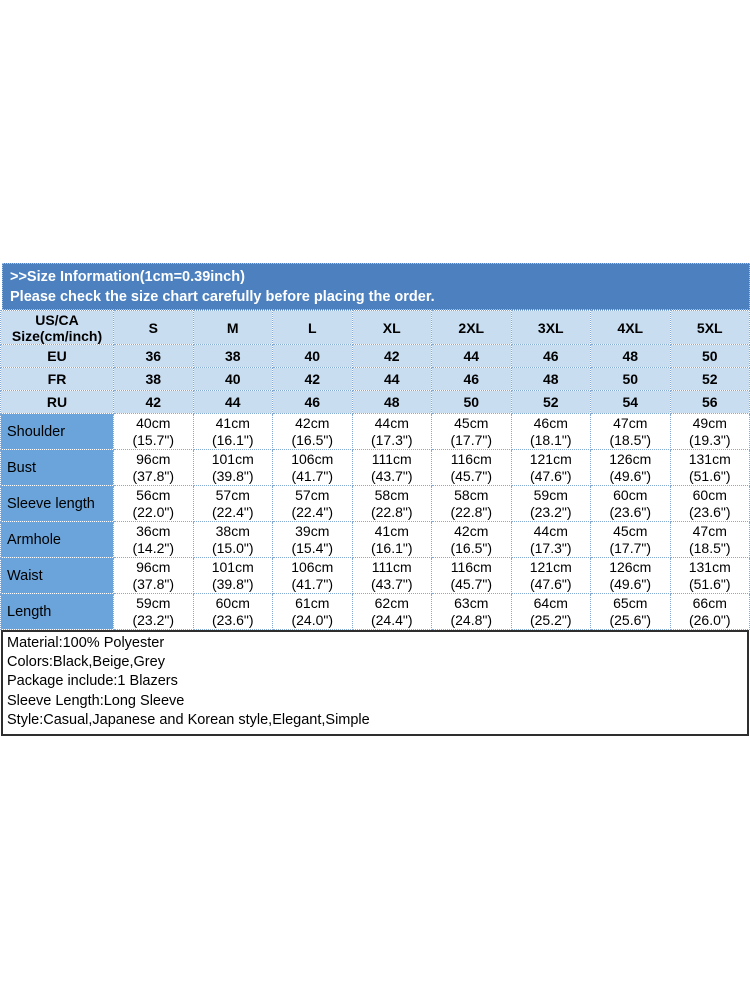  I want to click on measurement-row-label: Shoulder, so click(57, 431).